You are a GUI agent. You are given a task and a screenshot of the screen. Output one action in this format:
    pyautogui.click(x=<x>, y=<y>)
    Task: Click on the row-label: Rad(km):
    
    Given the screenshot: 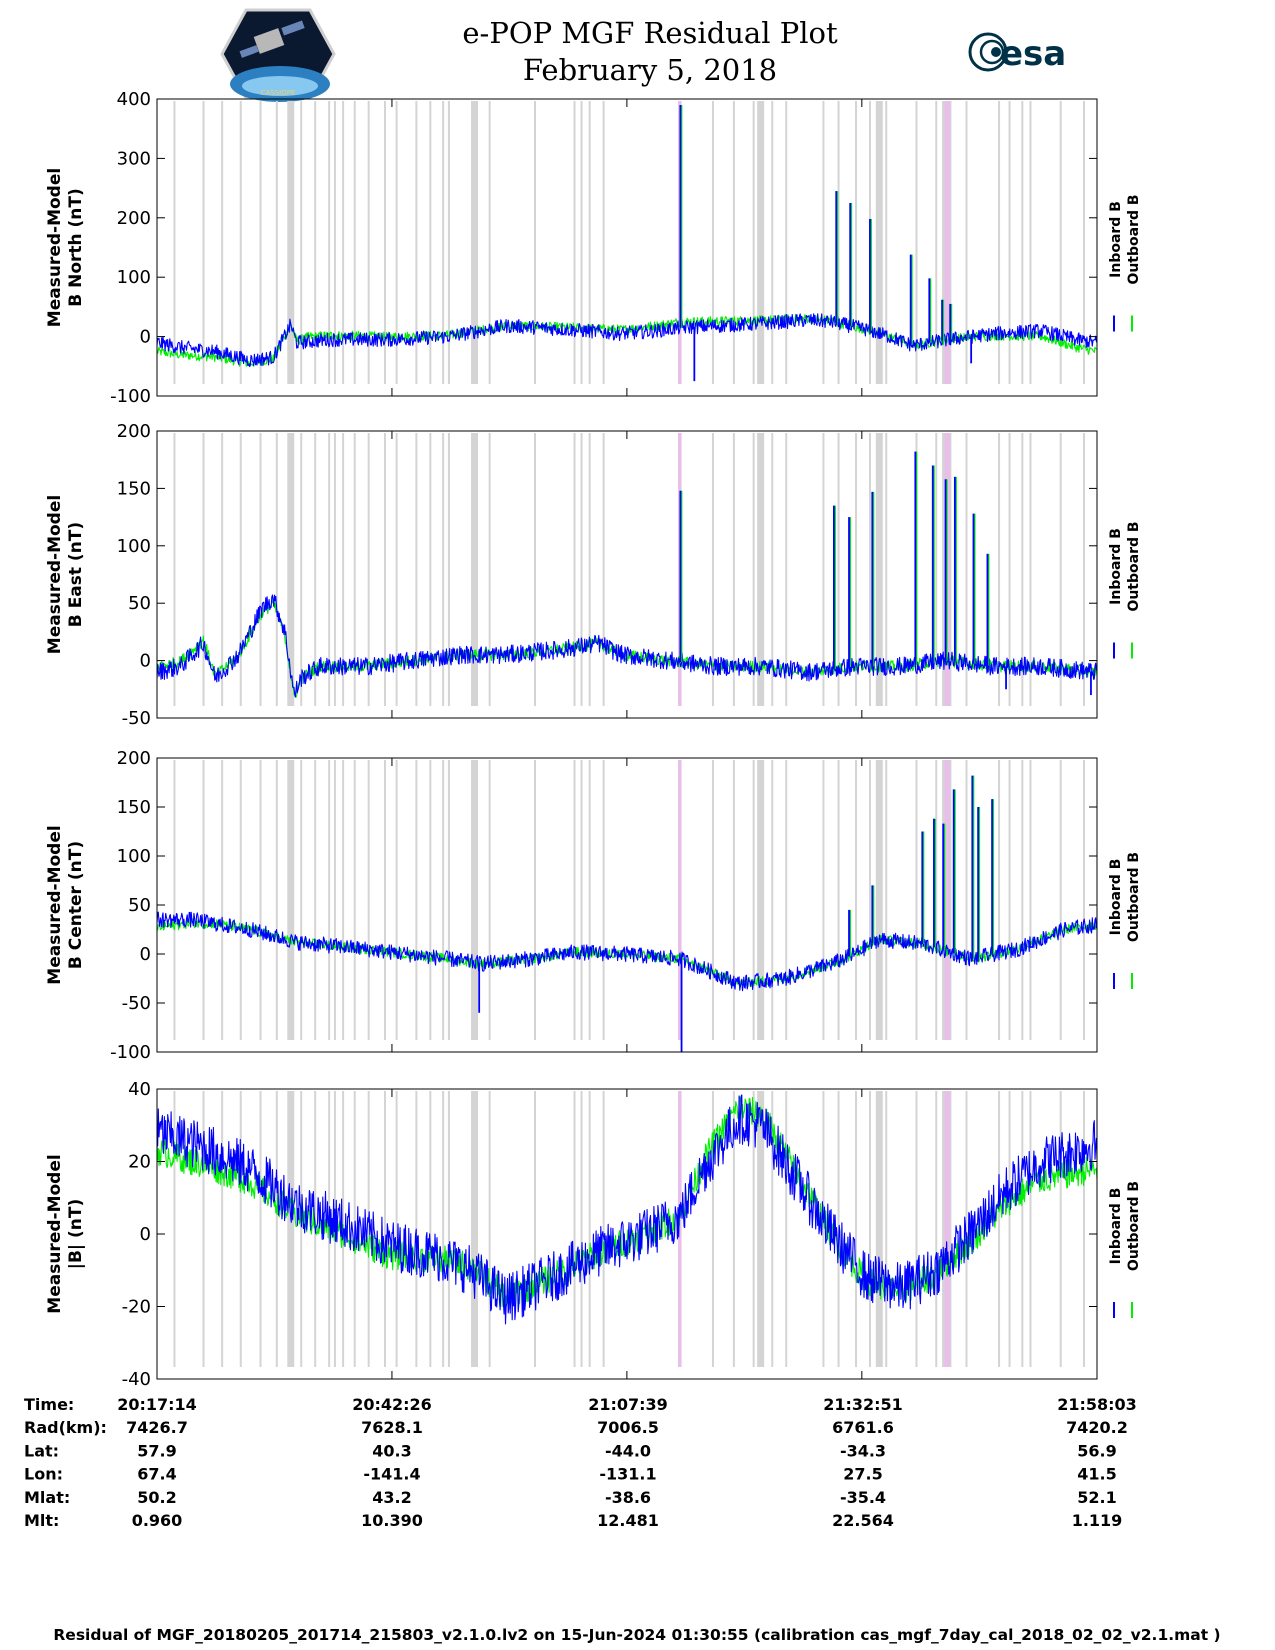 What is the action you would take?
    pyautogui.click(x=65, y=1427)
    